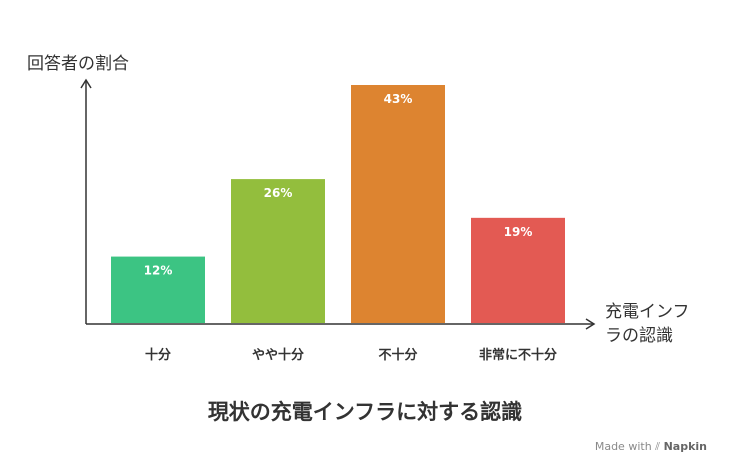 Image resolution: width=730 pixels, height=474 pixels. I want to click on watermark-brand: Napkin, so click(685, 446).